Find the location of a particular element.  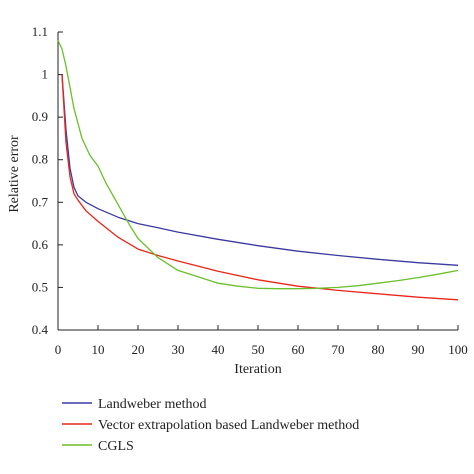

y-tick-label: 1.1 is located at coordinates (40, 31).